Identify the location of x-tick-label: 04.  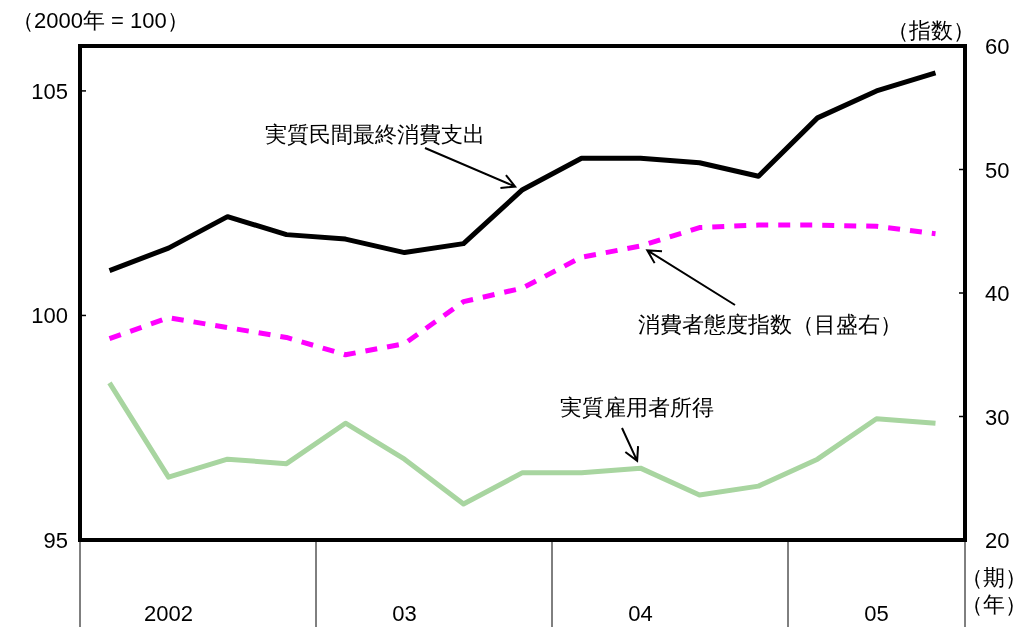
(640, 613).